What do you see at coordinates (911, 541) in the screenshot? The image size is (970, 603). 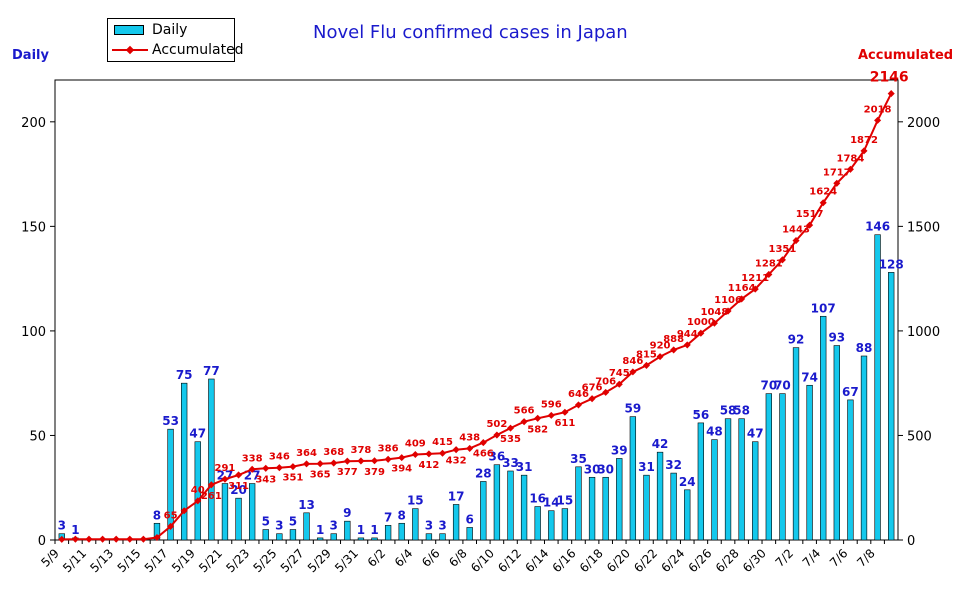 I see `right-tick-label: 0` at bounding box center [911, 541].